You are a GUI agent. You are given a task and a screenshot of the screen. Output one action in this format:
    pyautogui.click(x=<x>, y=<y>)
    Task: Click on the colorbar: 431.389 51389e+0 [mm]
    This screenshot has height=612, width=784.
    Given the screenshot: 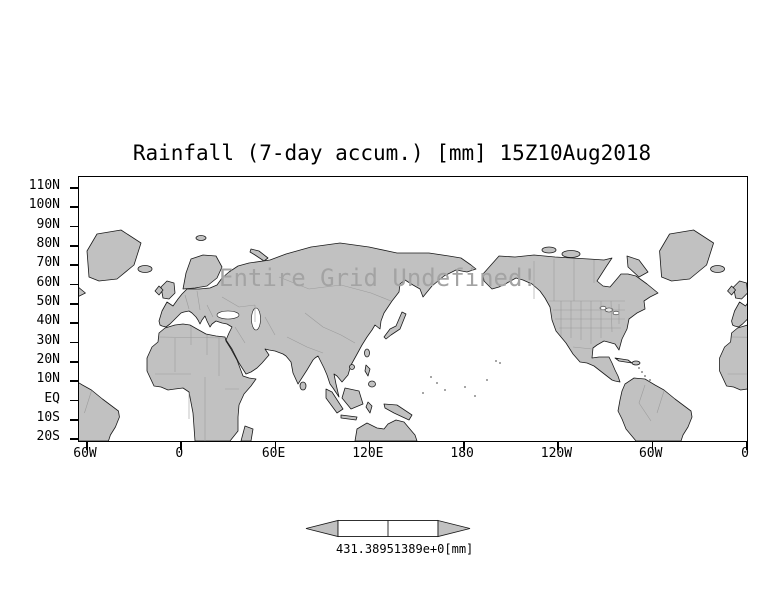 What is the action you would take?
    pyautogui.click(x=389, y=540)
    